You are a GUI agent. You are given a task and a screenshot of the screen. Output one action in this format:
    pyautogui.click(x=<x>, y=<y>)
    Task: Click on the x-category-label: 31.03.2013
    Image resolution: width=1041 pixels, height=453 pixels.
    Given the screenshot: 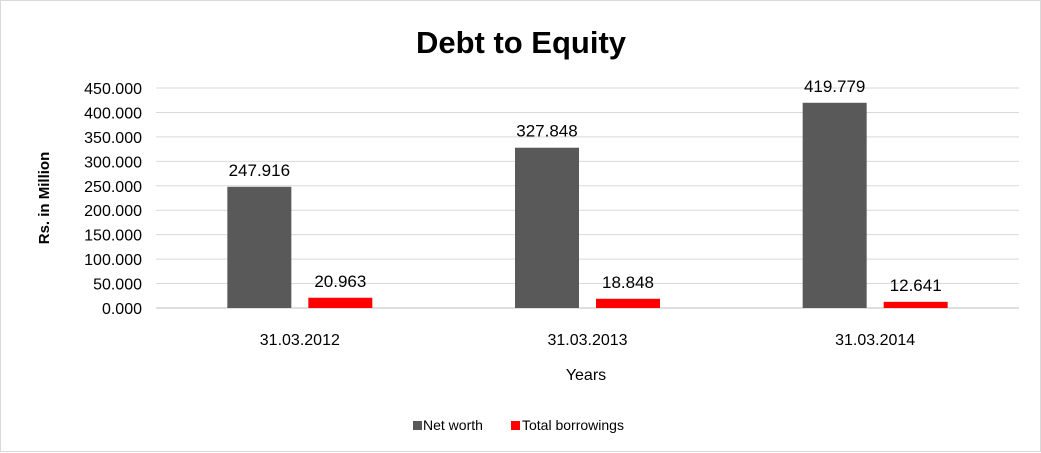 What is the action you would take?
    pyautogui.click(x=587, y=340)
    